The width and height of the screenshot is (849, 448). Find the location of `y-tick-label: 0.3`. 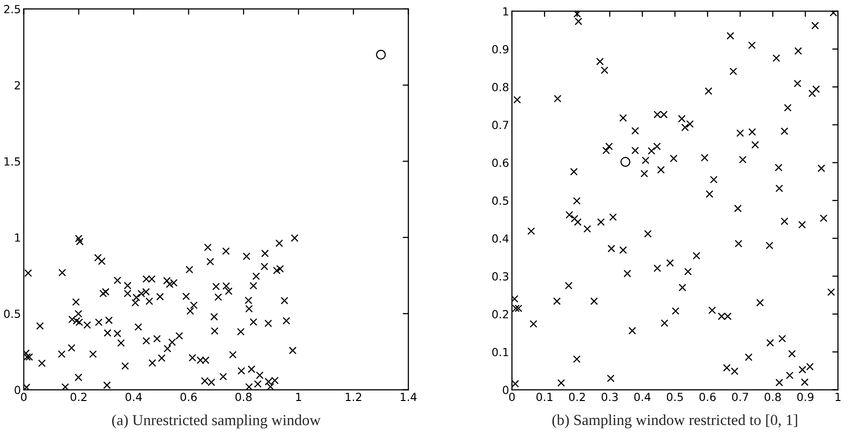

y-tick-label: 0.3 is located at coordinates (500, 276).